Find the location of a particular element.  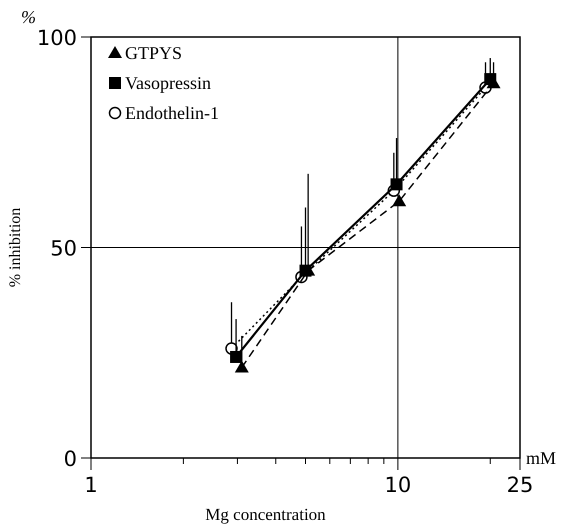

legend-label: Endothelin-1 is located at coordinates (172, 113).